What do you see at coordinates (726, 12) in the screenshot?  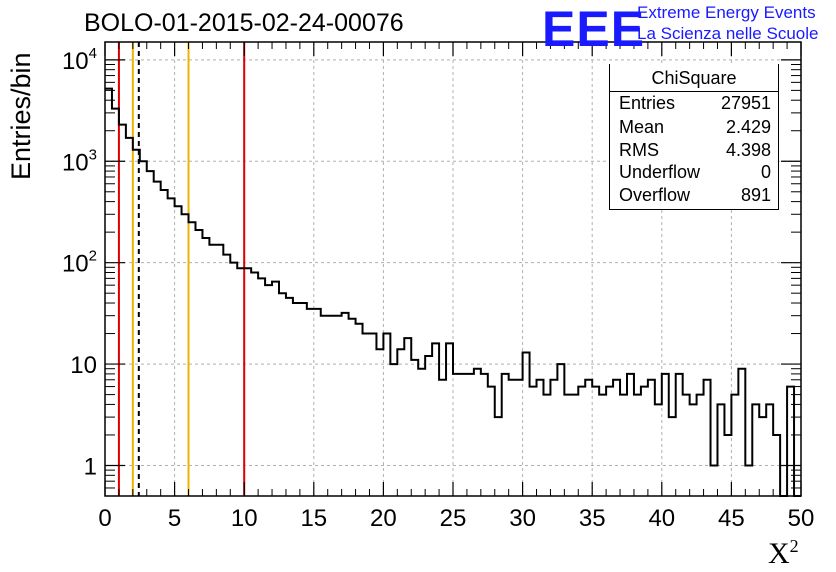 I see `logo-line-1: Extreme Energy Events` at bounding box center [726, 12].